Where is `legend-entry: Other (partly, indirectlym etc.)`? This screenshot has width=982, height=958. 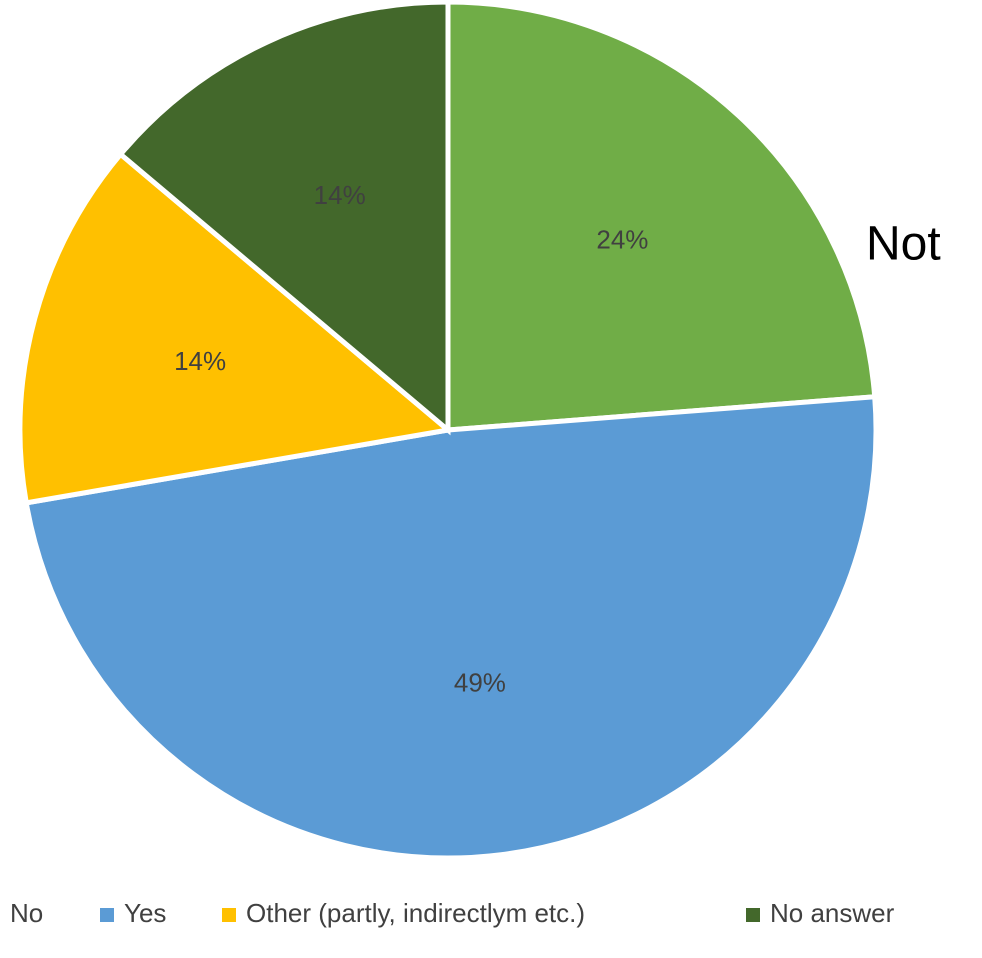 legend-entry: Other (partly, indirectlym etc.) is located at coordinates (415, 913).